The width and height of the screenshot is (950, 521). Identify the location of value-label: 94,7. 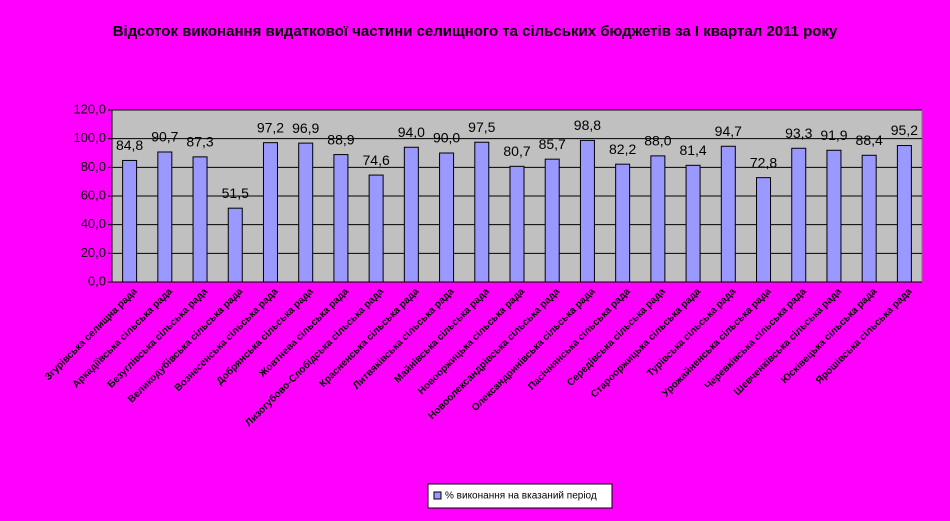
(728, 131).